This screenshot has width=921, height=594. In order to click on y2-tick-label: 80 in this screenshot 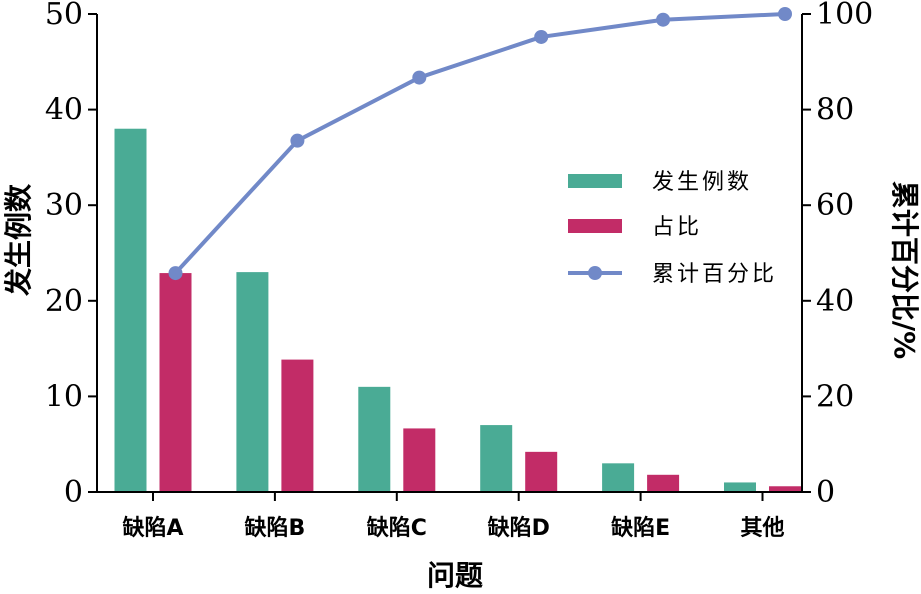, I will do `click(835, 110)`.